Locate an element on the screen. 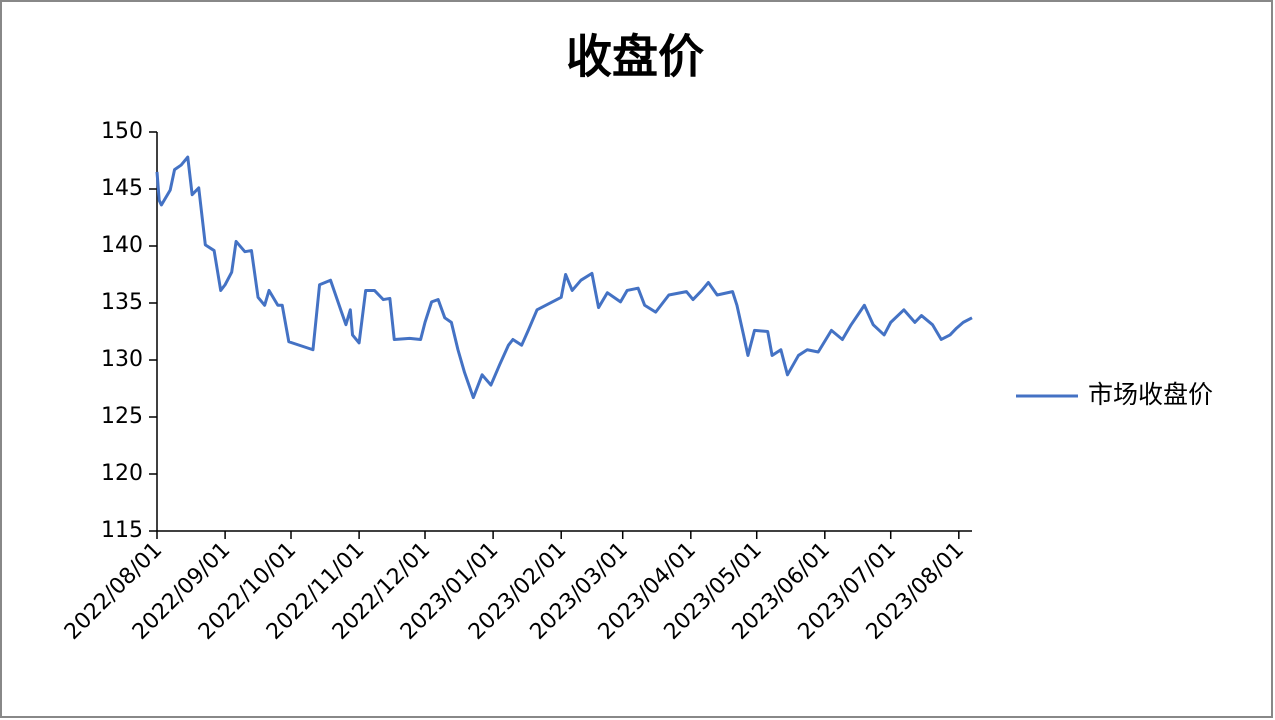 Image resolution: width=1275 pixels, height=720 pixels. y-tick-label: 130 is located at coordinates (122, 359).